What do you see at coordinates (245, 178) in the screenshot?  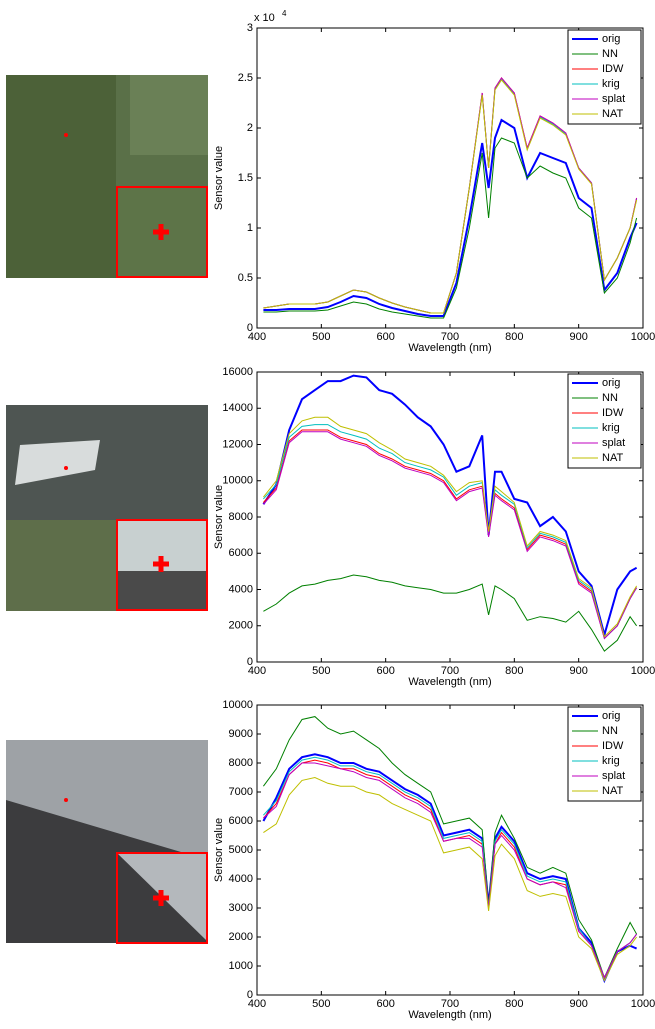 I see `y-tick-label: 1.5` at bounding box center [245, 178].